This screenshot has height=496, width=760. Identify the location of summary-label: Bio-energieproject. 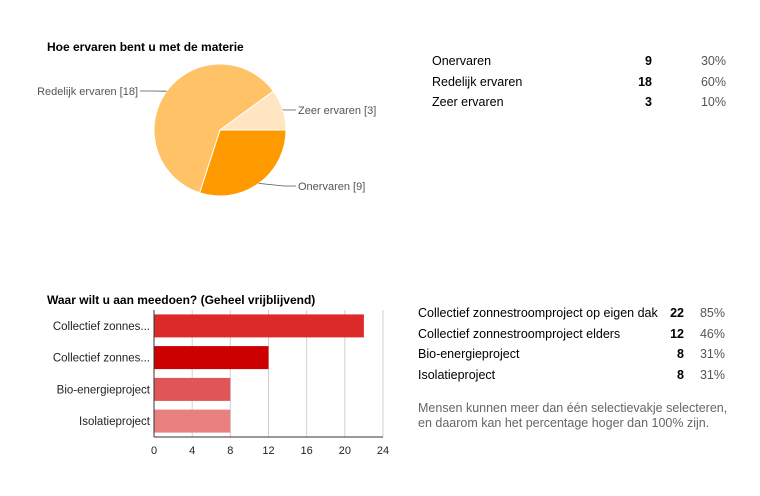
(469, 354).